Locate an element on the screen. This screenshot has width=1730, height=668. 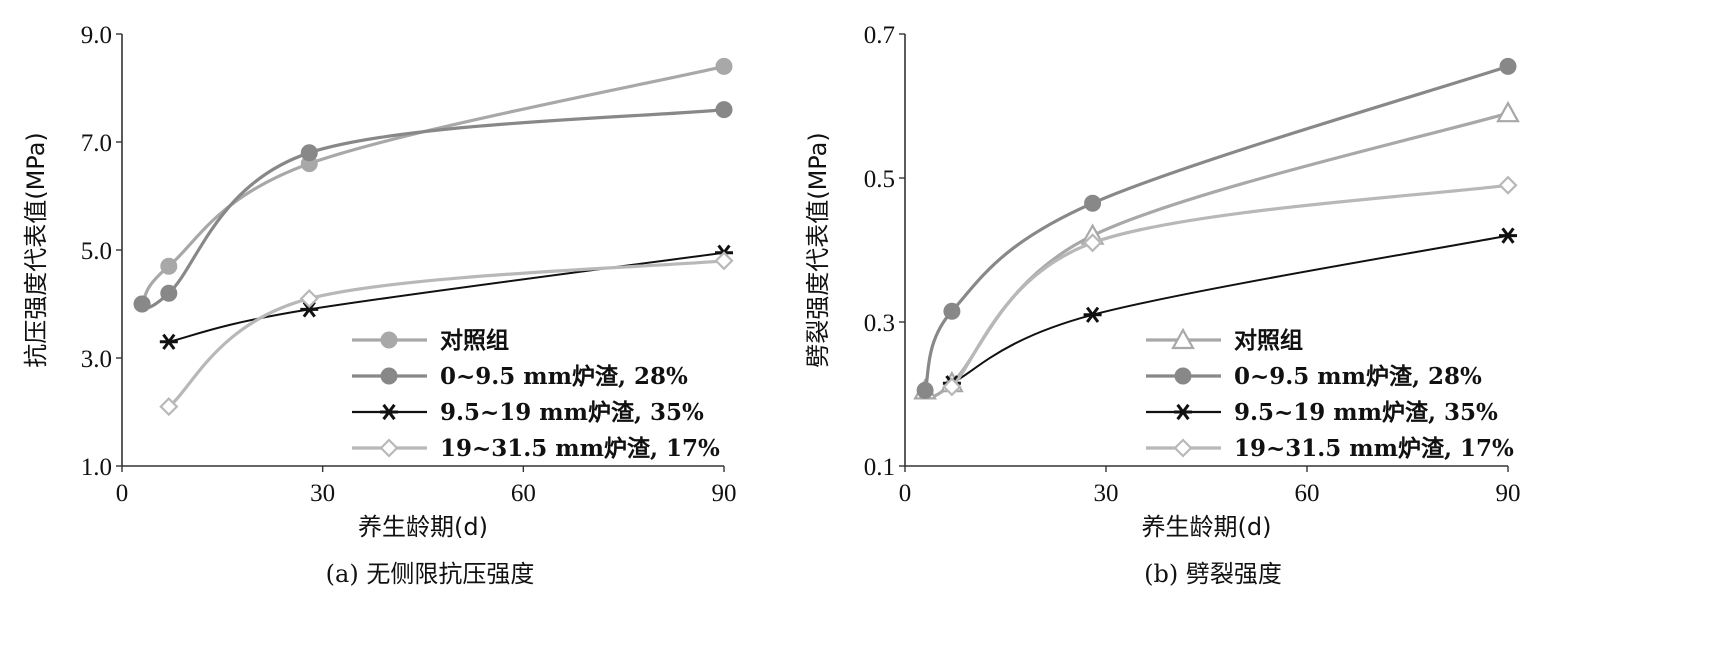
y-tick-label: 3.0 is located at coordinates (96, 359).